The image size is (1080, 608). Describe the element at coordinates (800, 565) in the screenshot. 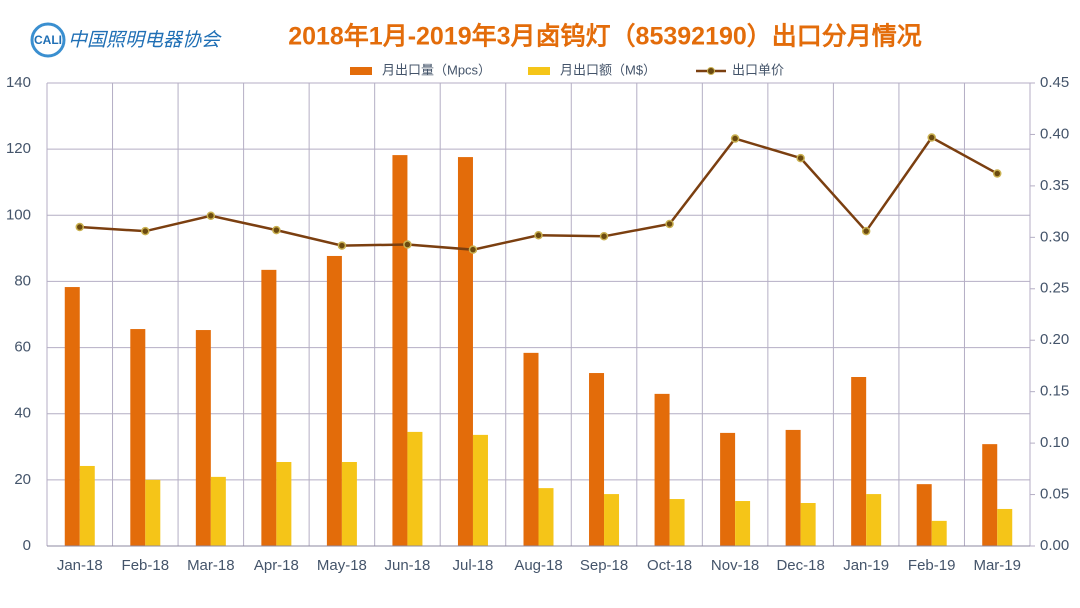

I see `x-tick-label: Dec-18` at that location.